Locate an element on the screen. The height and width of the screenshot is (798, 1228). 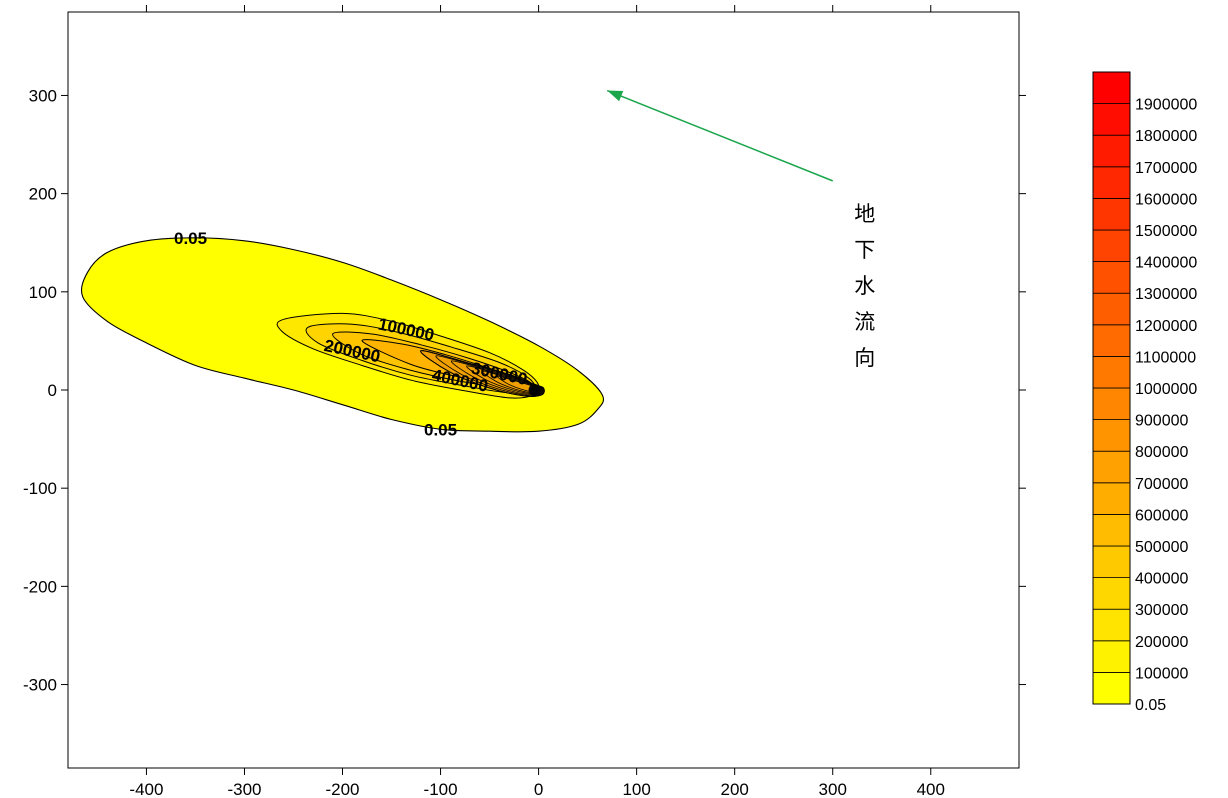
colorbar-label: 1300000 is located at coordinates (1166, 294).